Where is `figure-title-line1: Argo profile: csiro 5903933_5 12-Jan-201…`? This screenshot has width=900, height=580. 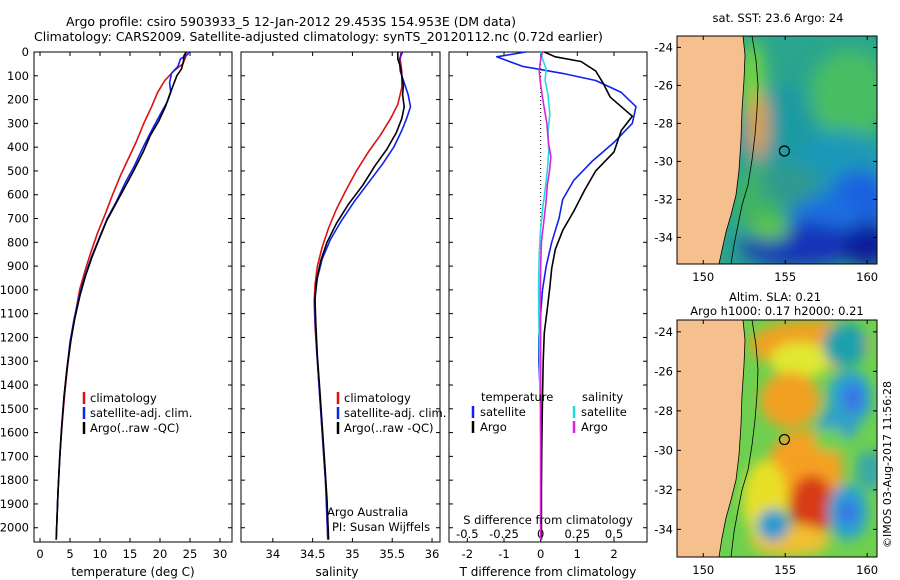
figure-title-line1: Argo profile: csiro 5903933_5 12-Jan-201… is located at coordinates (291, 21).